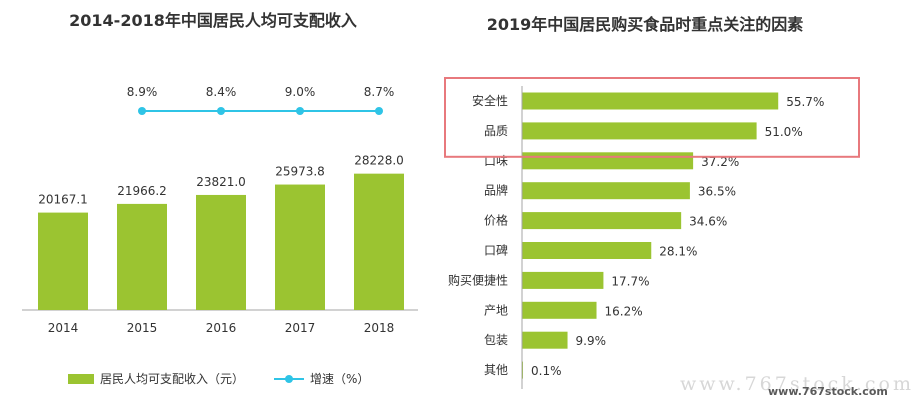 The image size is (914, 403). I want to click on right-chart-title: 2019年中国居民购买食品时重点关注的因素, so click(645, 24).